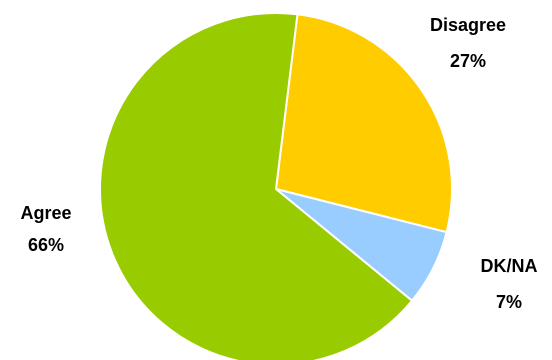  Describe the element at coordinates (45, 213) in the screenshot. I see `label-agree-name: Agree` at that location.